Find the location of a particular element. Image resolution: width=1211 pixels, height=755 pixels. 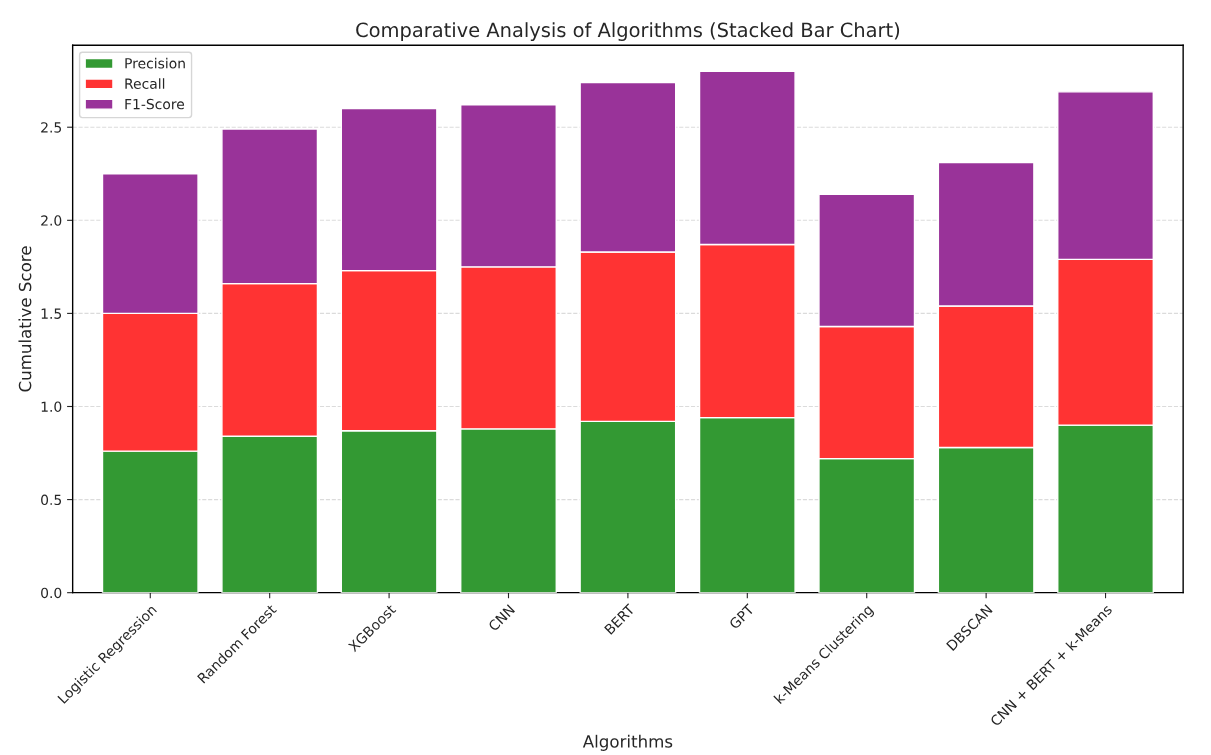

y-tick-label: 0.5 is located at coordinates (51, 500).